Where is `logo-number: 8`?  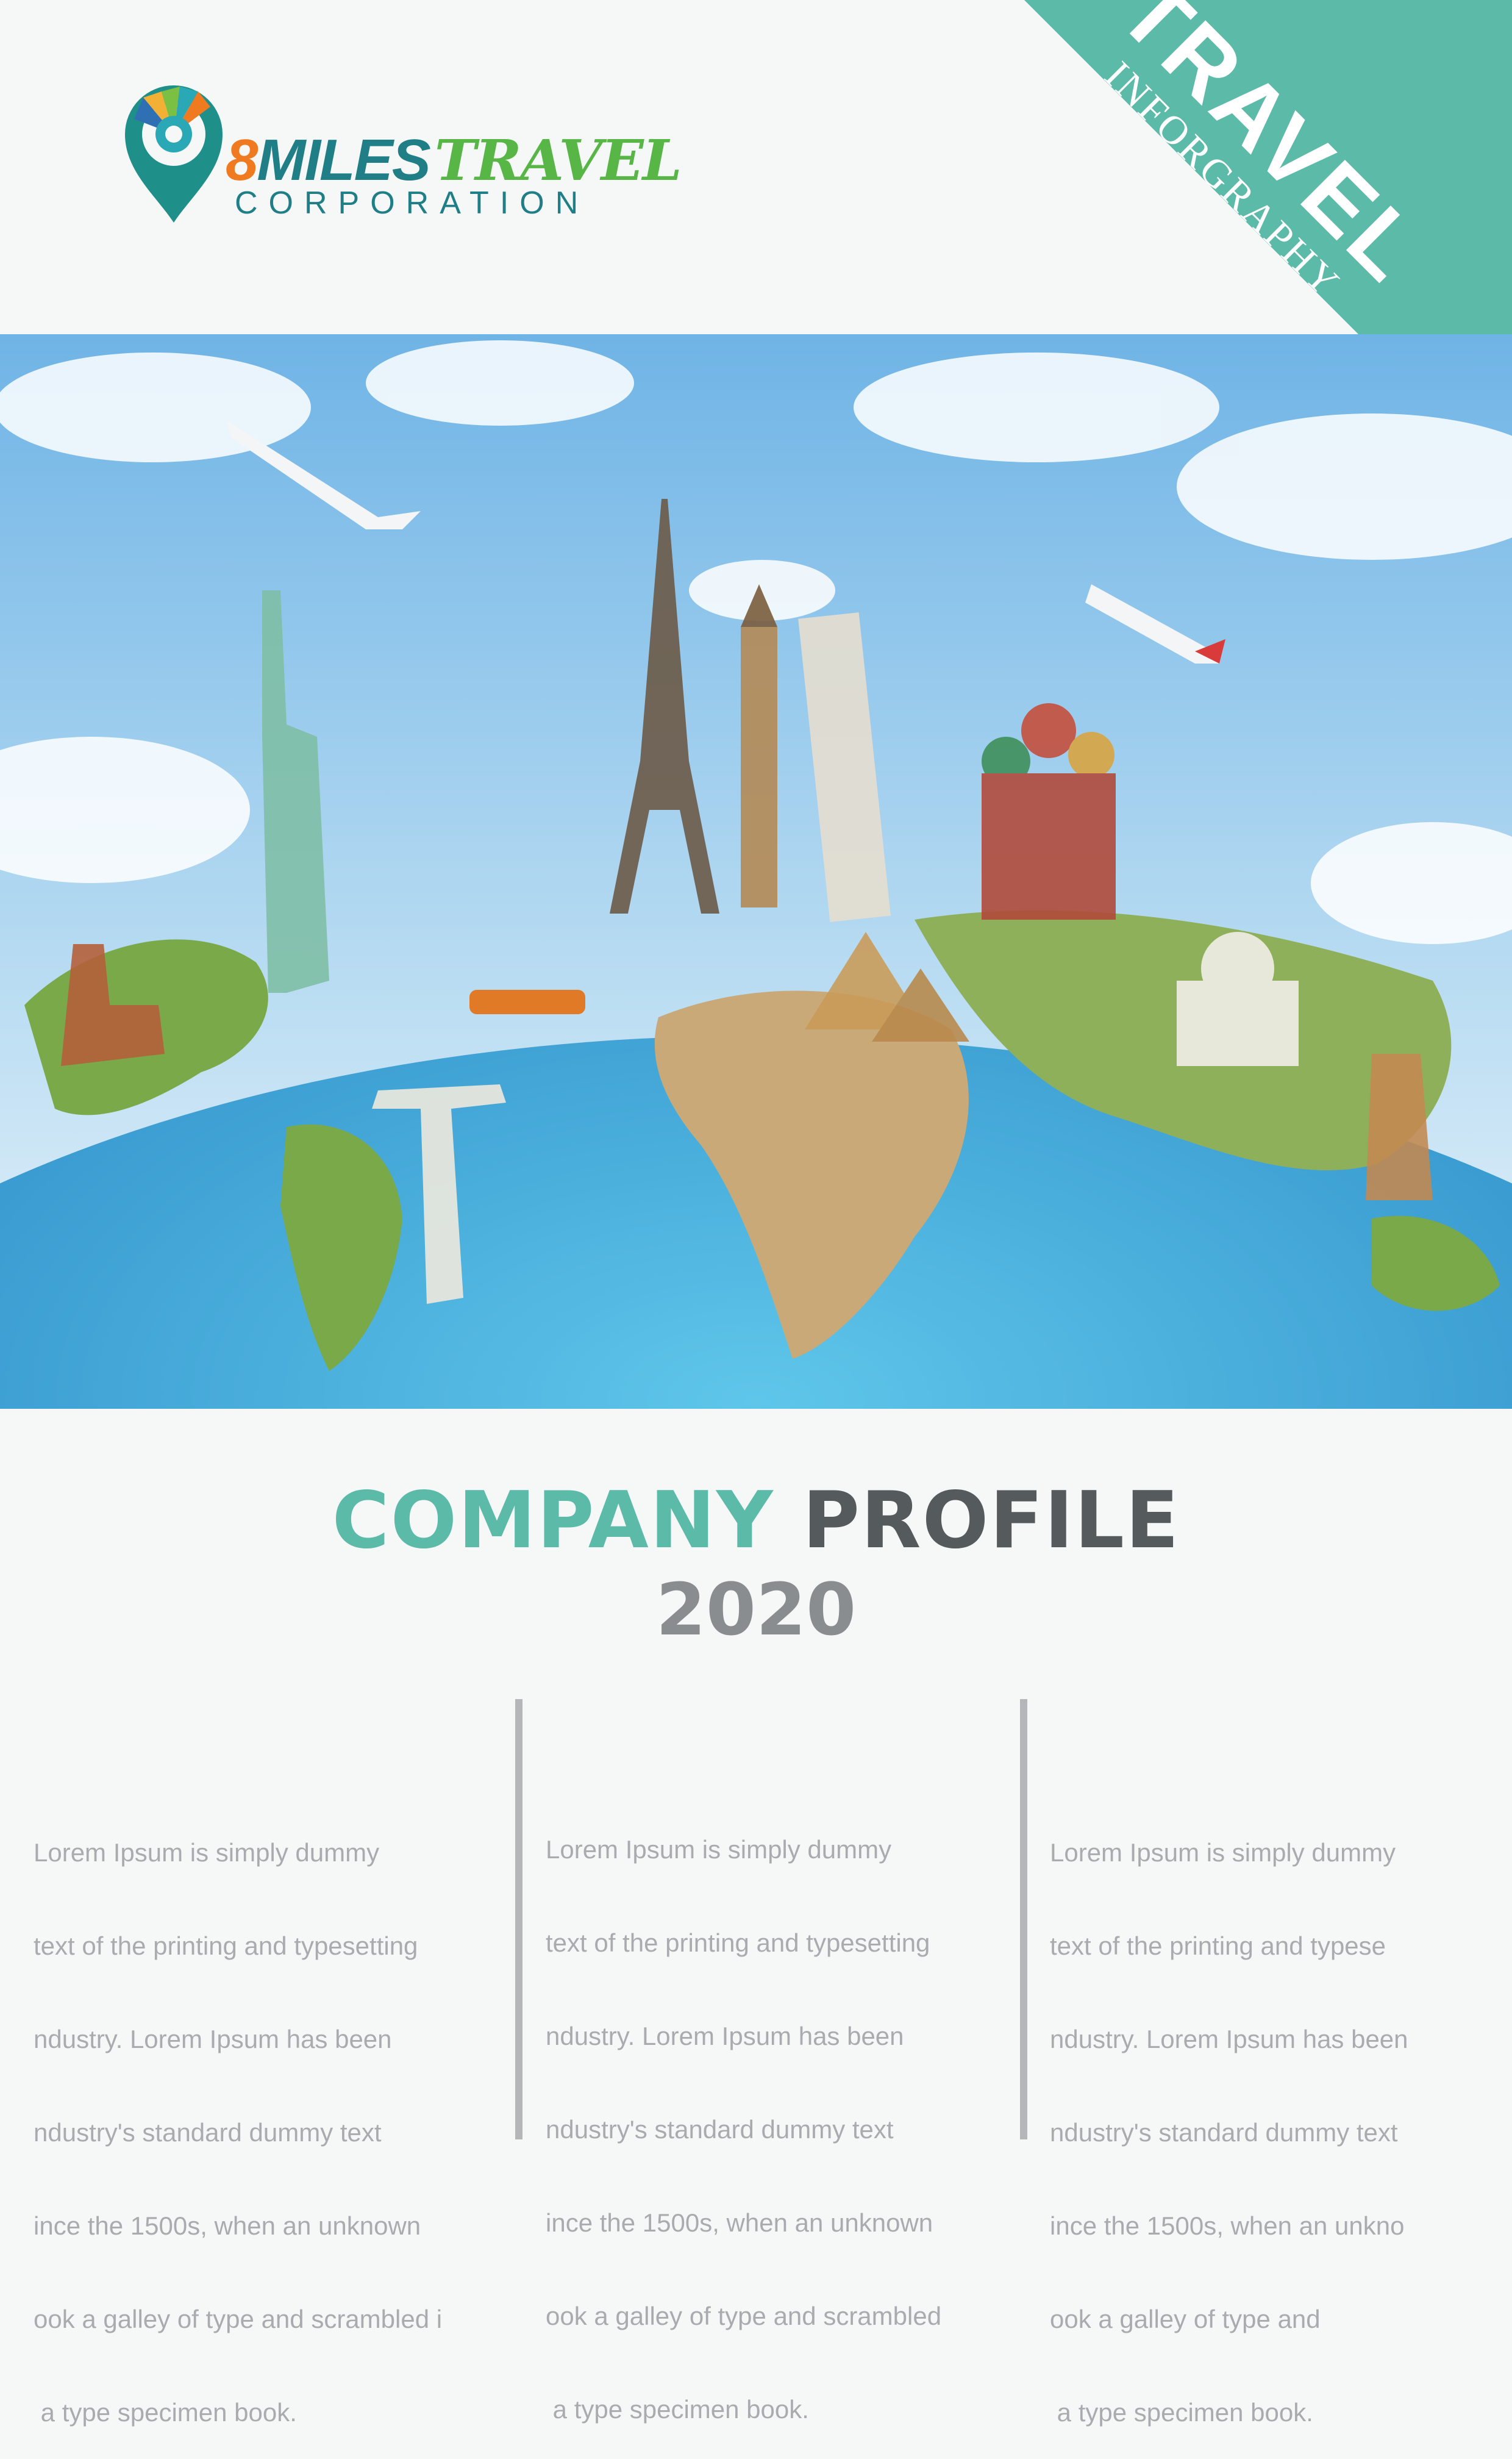 logo-number: 8 is located at coordinates (242, 160).